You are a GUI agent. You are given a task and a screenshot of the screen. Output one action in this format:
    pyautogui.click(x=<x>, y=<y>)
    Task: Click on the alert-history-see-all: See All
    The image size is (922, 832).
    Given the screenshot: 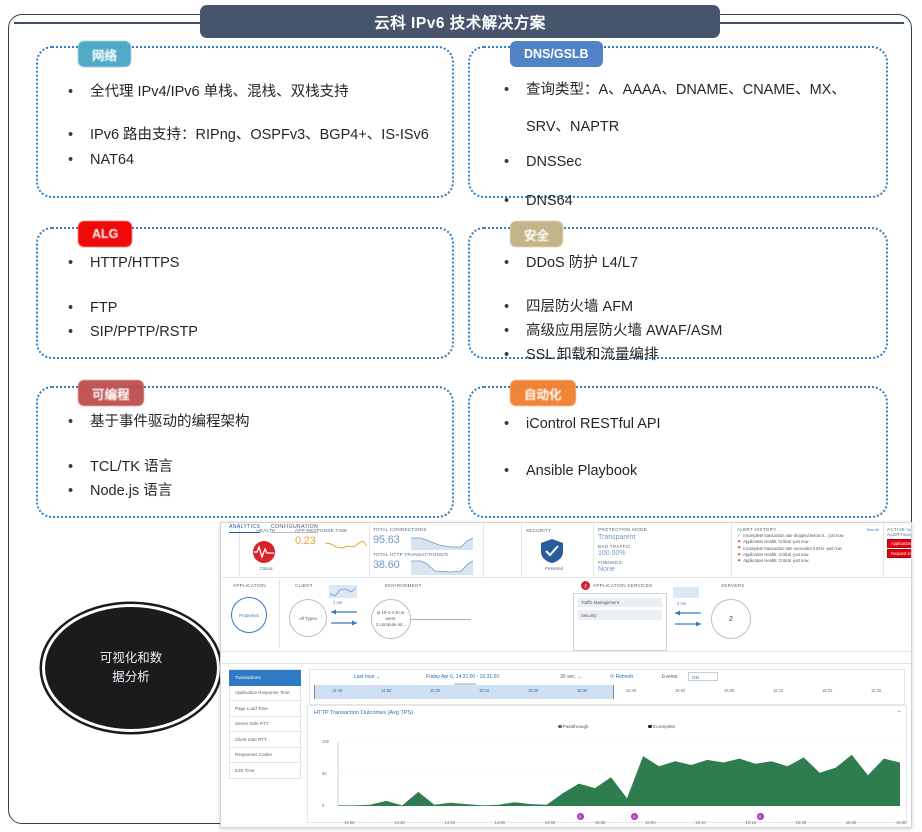 What is the action you would take?
    pyautogui.click(x=872, y=529)
    